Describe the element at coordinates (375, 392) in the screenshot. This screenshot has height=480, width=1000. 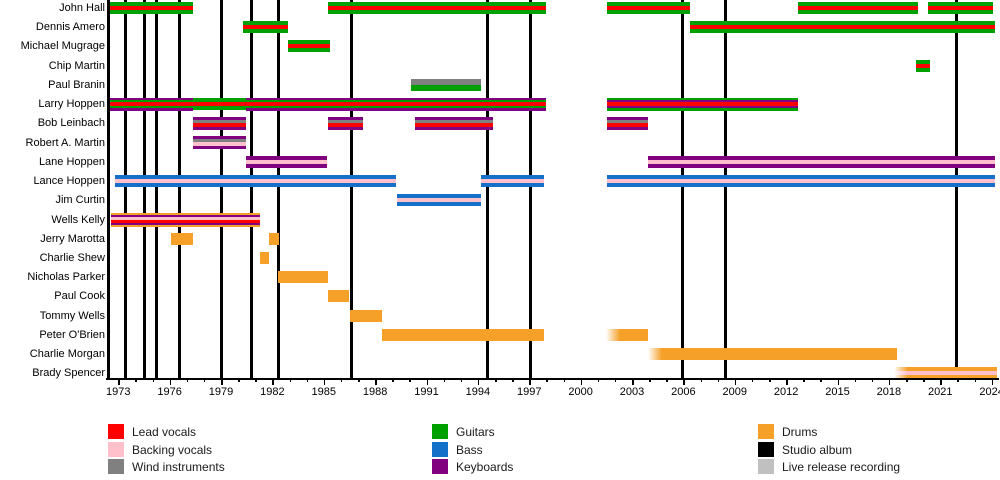
I see `axis-year-label: 1988` at that location.